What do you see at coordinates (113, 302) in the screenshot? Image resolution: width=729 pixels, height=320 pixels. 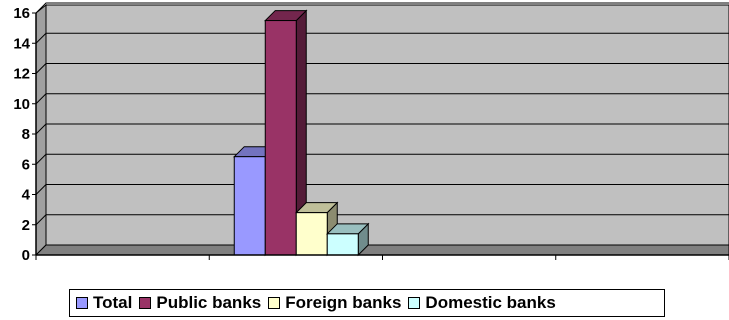 I see `legend-label: Total` at bounding box center [113, 302].